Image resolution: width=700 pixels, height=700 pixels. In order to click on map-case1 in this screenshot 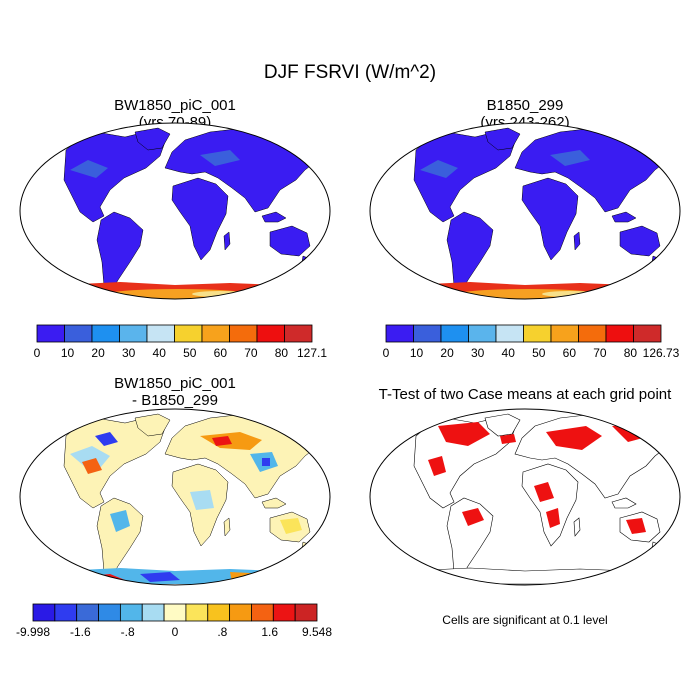, I will do `click(175, 211)`.